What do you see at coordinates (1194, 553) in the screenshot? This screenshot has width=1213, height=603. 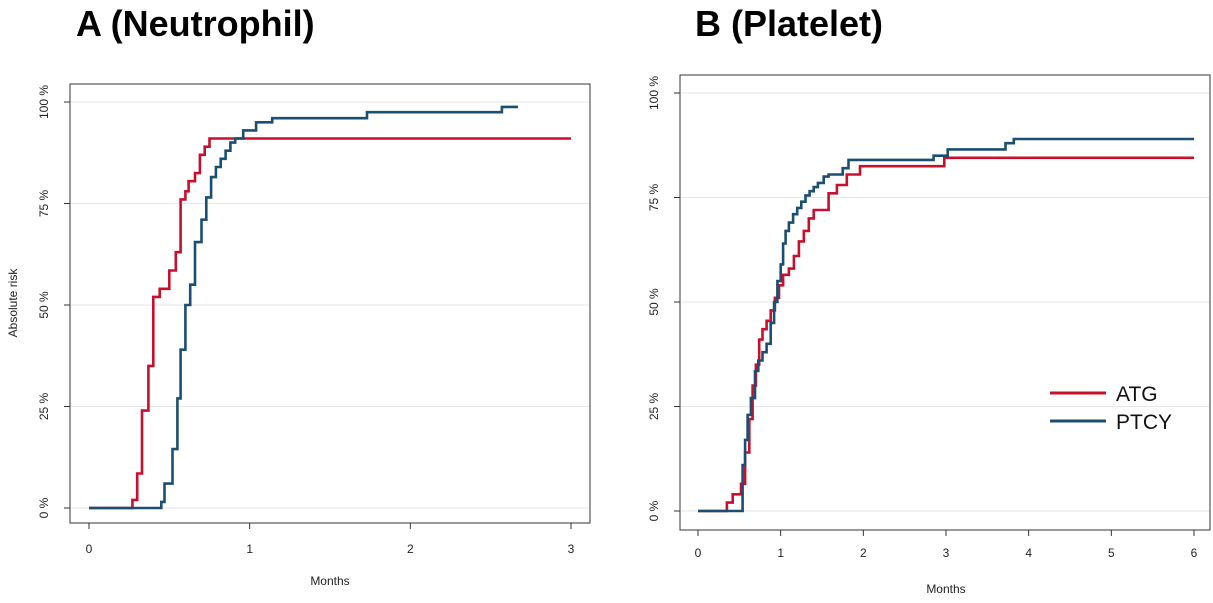 I see `x-tick-label-6: 6` at bounding box center [1194, 553].